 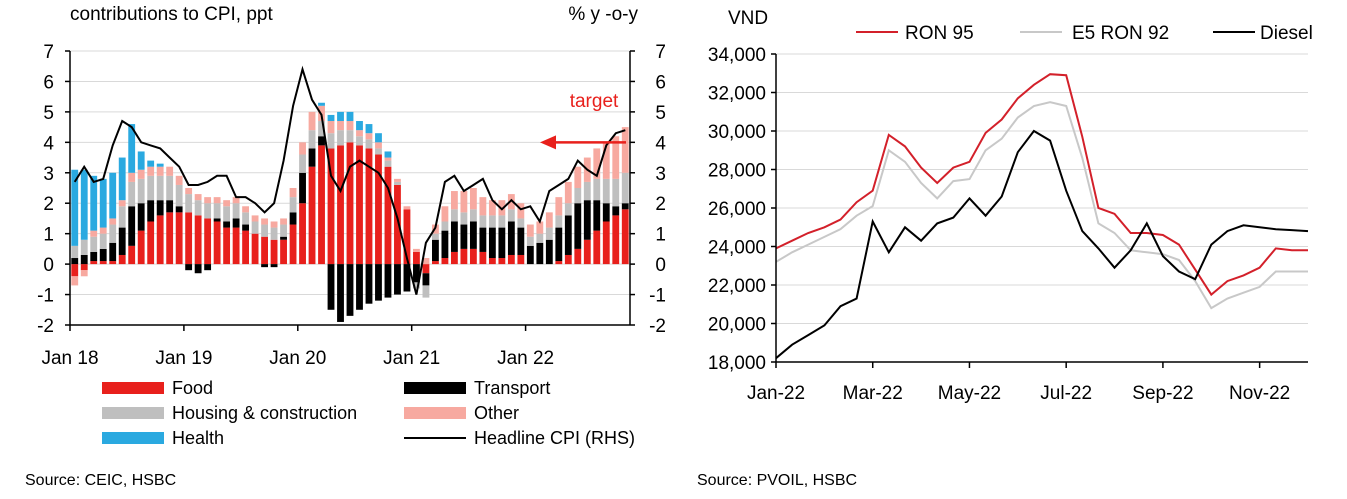 What do you see at coordinates (1066, 393) in the screenshot?
I see `fuel-x-tick-label: Jul-22` at bounding box center [1066, 393].